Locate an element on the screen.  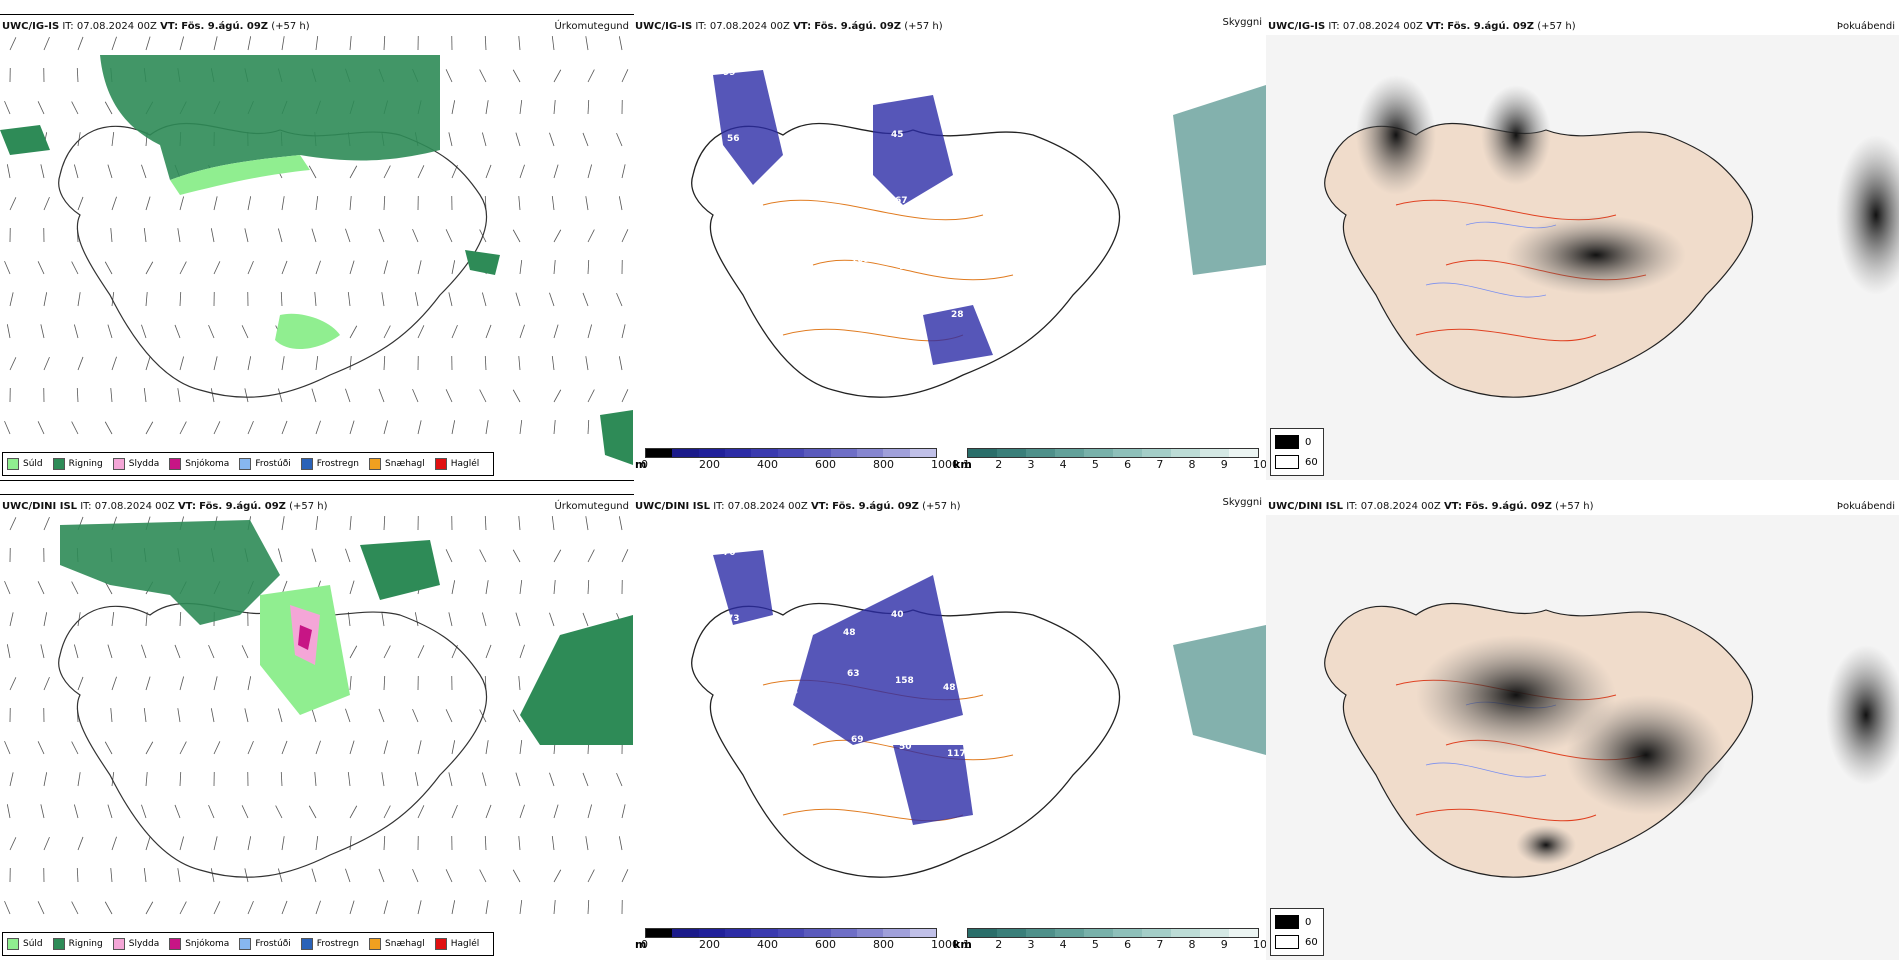
ceiling-value-label: 56 is located at coordinates (965, 622).